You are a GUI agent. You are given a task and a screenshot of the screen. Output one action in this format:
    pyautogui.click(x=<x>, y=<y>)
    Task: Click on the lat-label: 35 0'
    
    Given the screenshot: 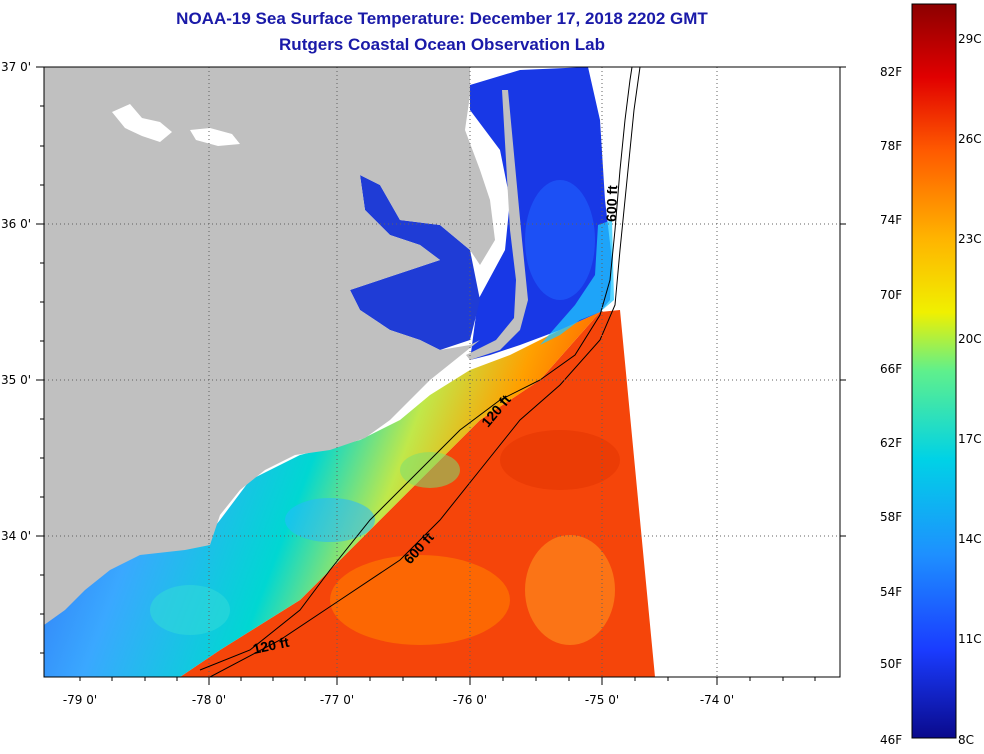 What is the action you would take?
    pyautogui.click(x=16, y=380)
    